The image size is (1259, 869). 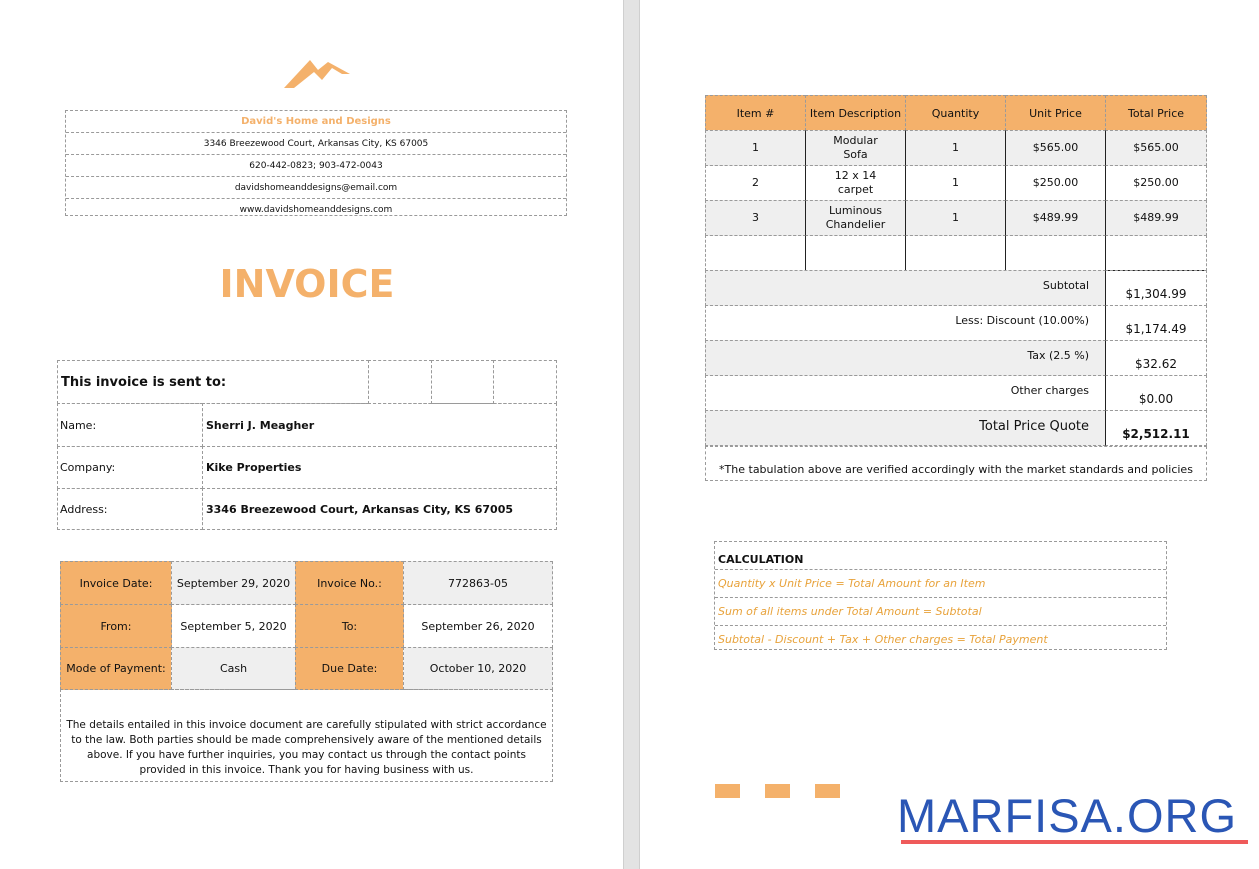 I want to click on summary-label: Subtotal, so click(x=905, y=288).